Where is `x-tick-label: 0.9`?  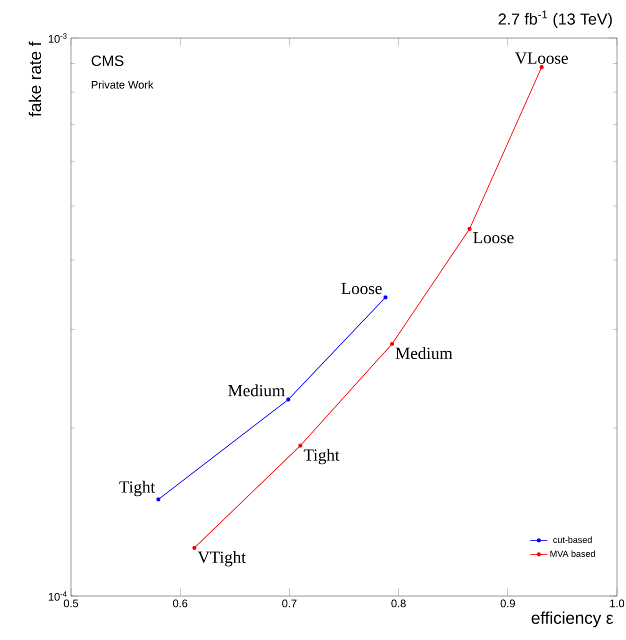
x-tick-label: 0.9 is located at coordinates (507, 604).